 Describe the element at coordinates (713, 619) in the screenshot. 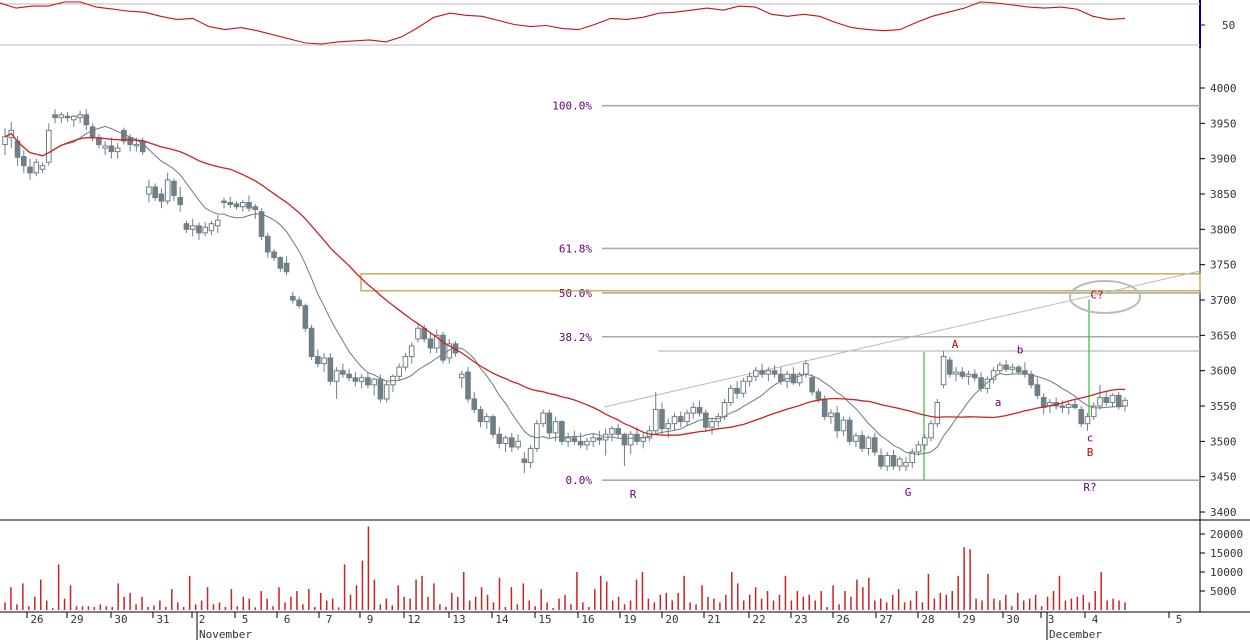

I see `date-label: 21` at that location.